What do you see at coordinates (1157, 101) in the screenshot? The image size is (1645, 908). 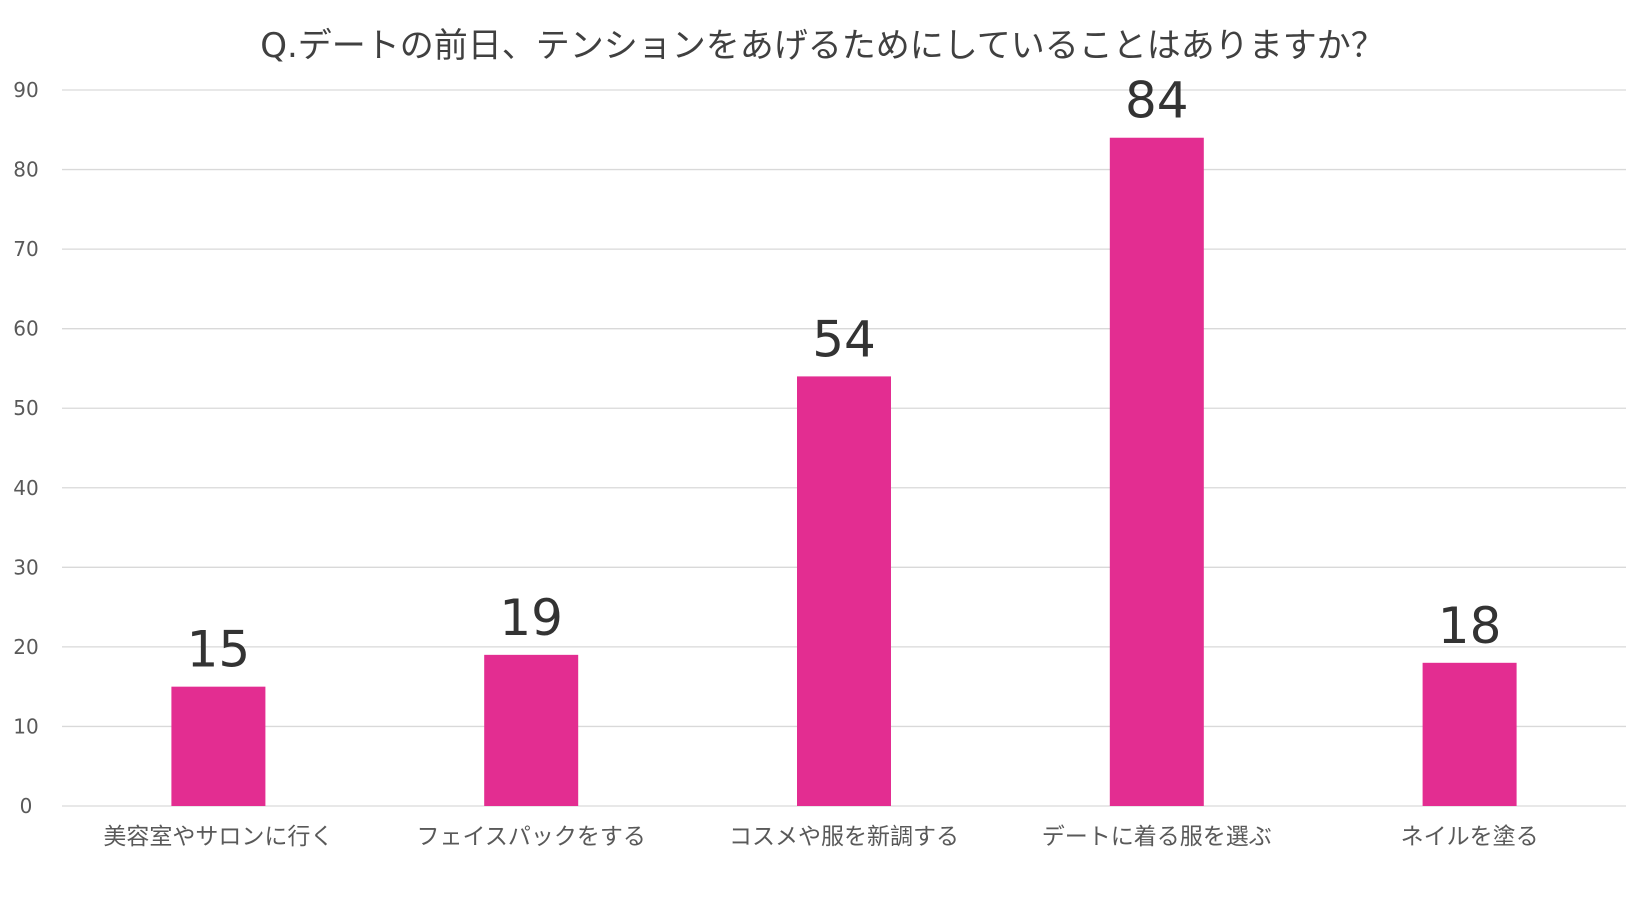 I see `bar-value-label: 84` at bounding box center [1157, 101].